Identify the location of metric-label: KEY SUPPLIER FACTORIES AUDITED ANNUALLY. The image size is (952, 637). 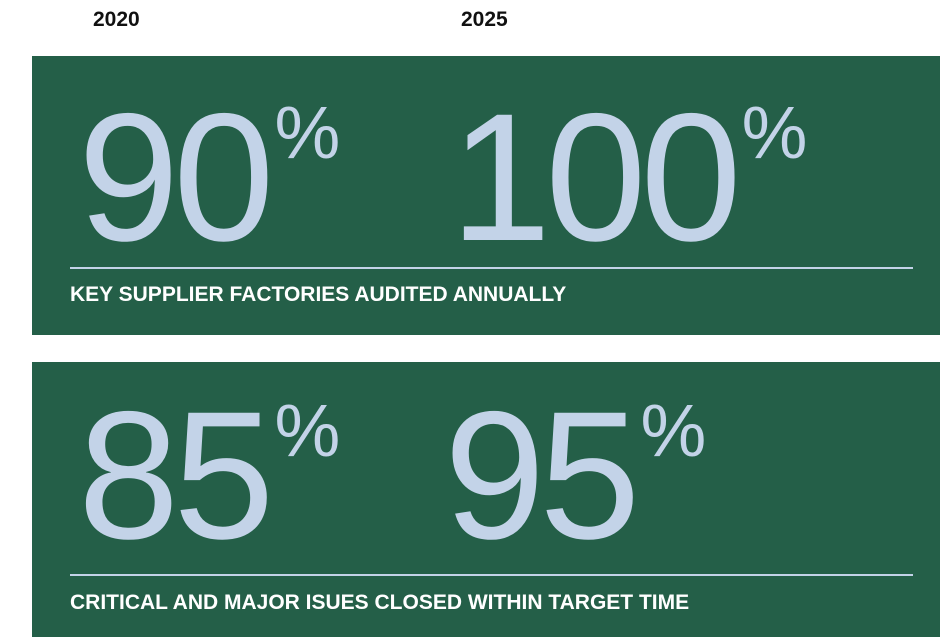
(318, 294).